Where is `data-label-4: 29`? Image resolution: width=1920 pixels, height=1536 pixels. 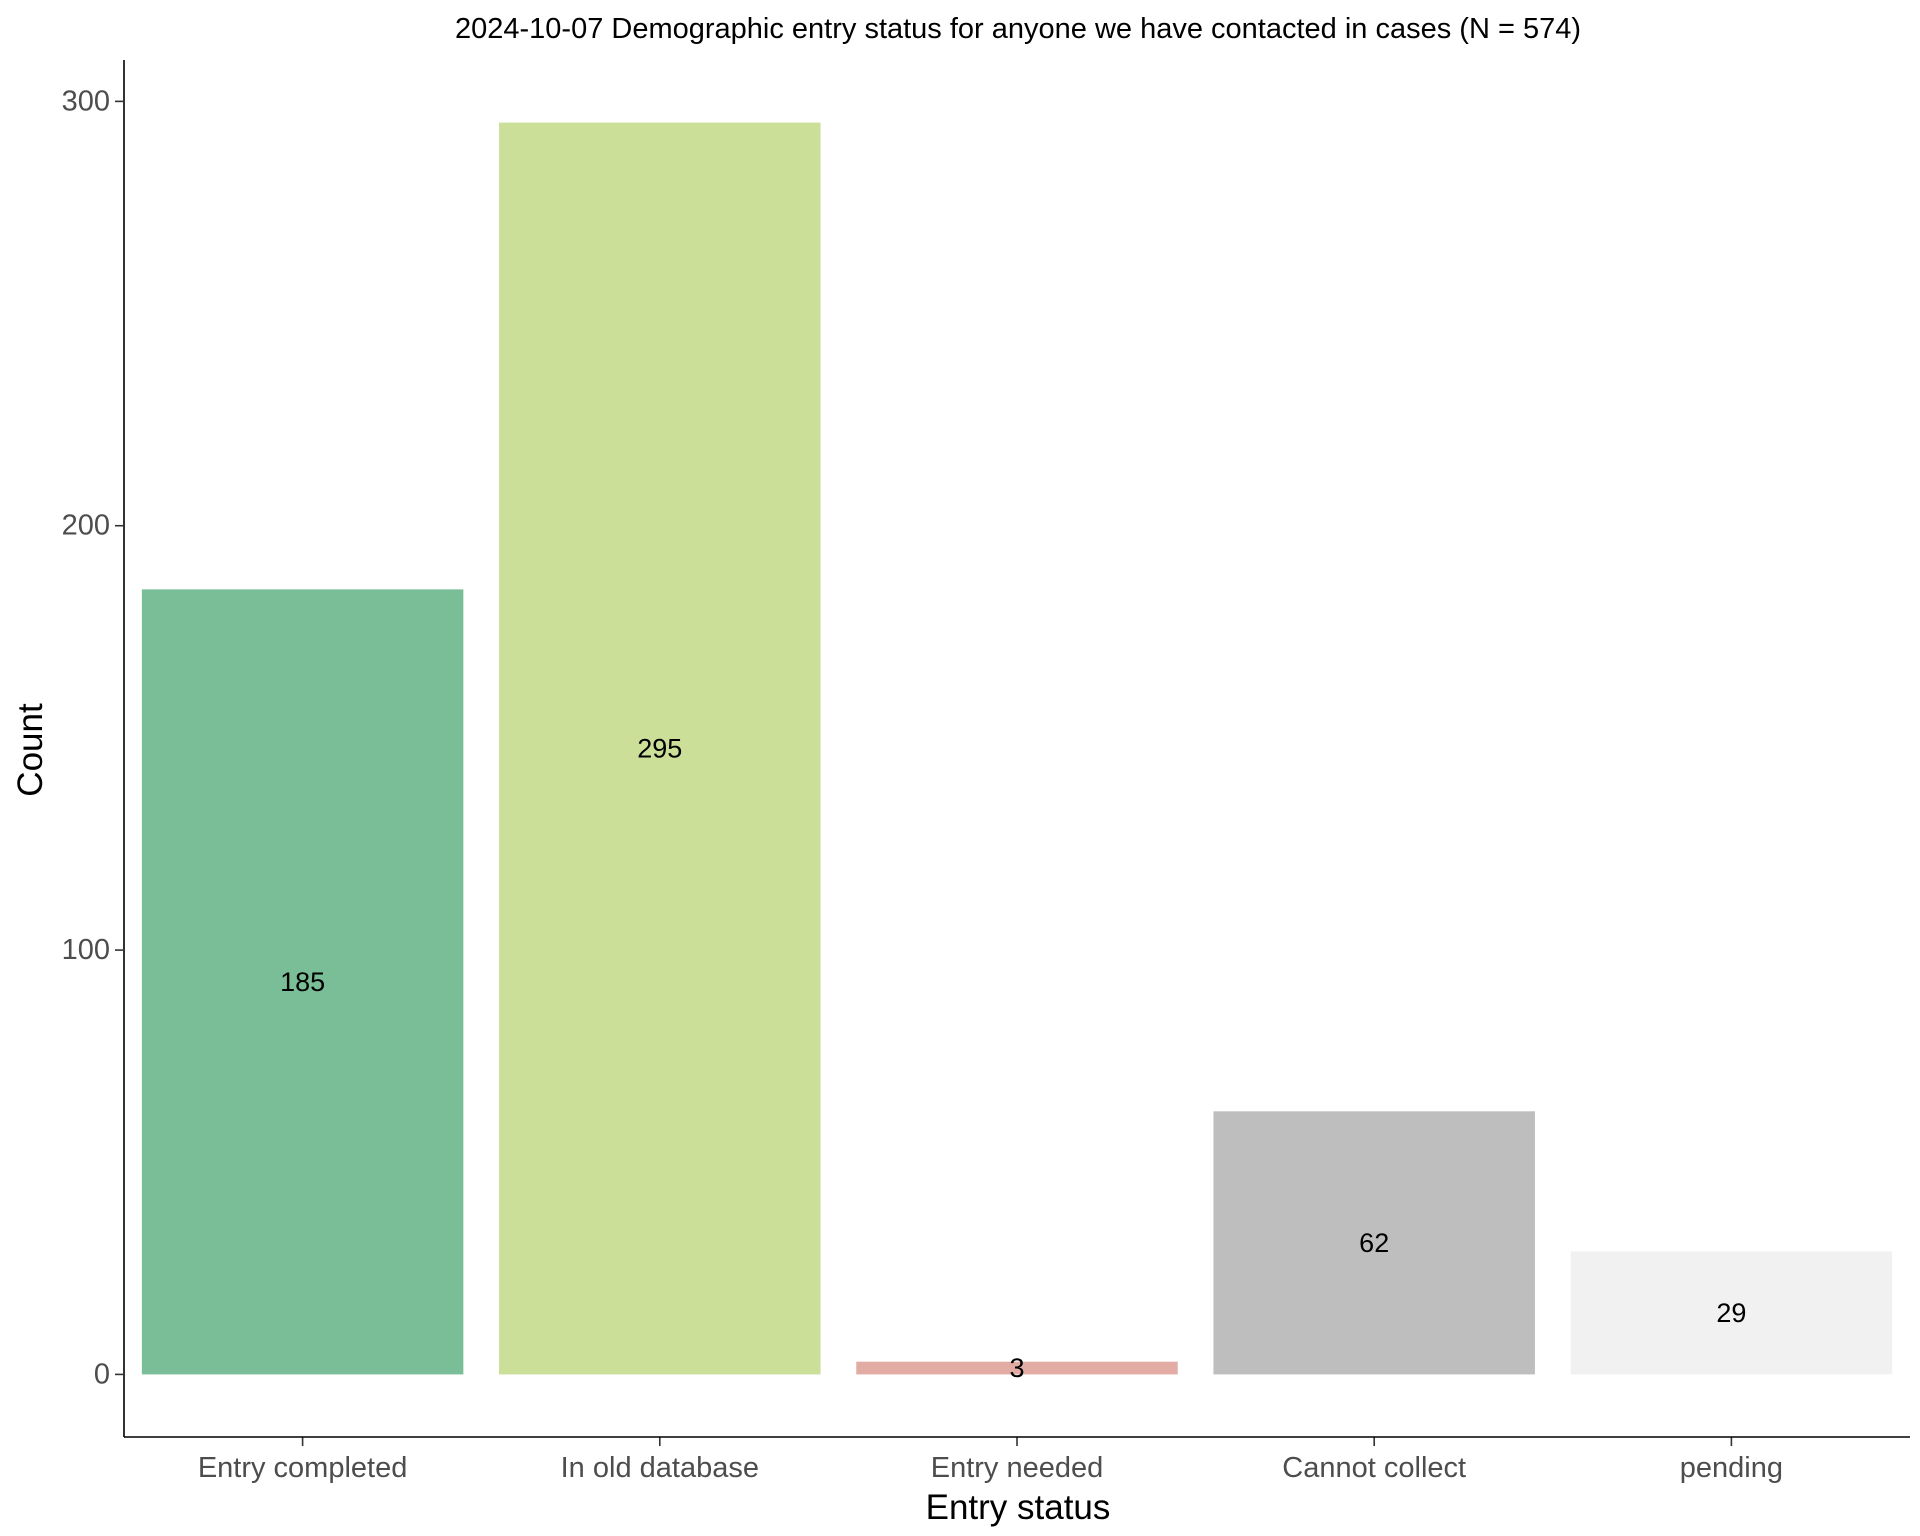 data-label-4: 29 is located at coordinates (1731, 1313).